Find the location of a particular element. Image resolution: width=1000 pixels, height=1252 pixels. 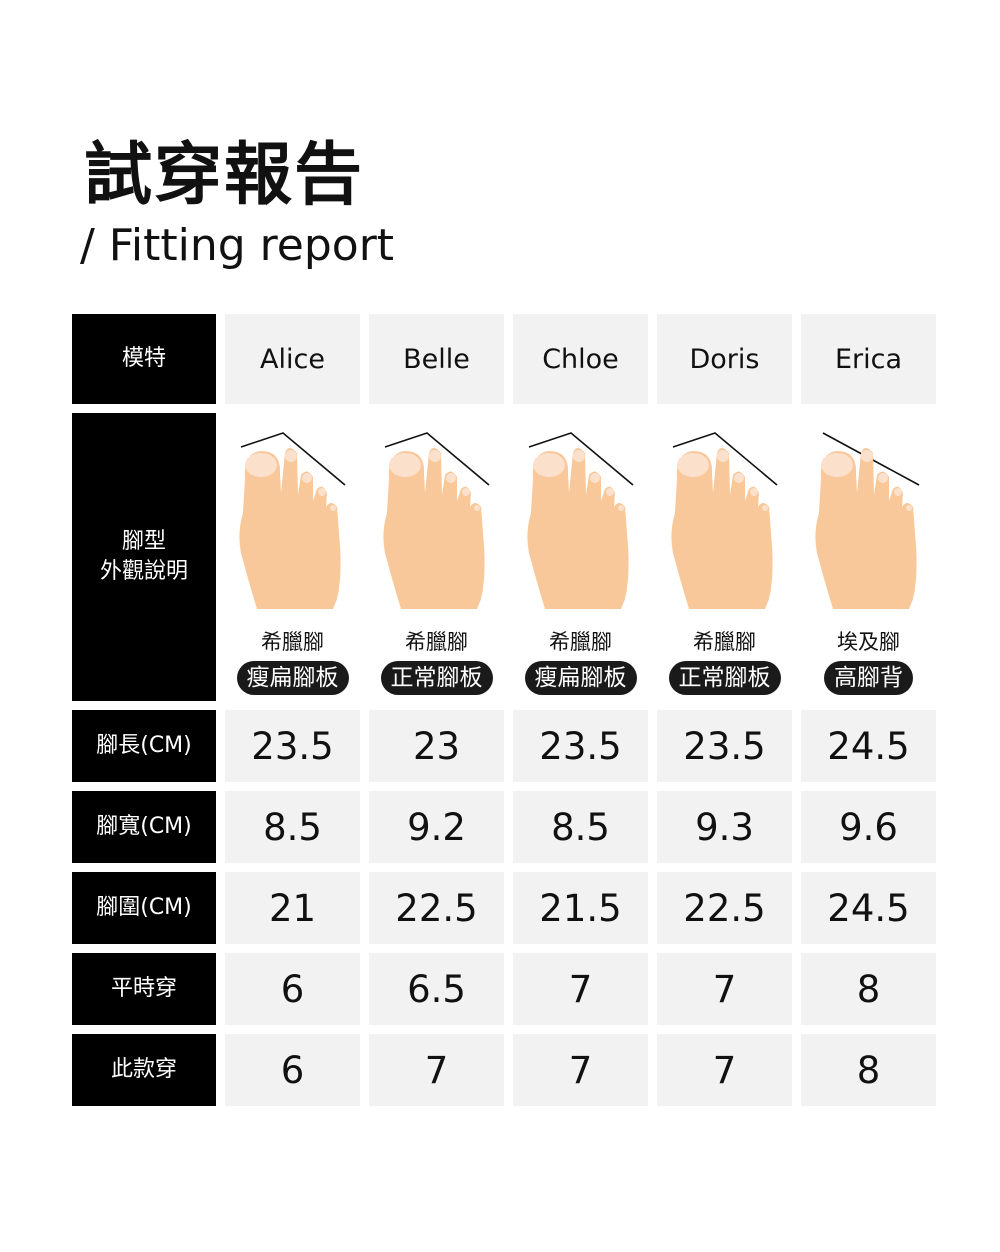

model-name: Alice is located at coordinates (292, 359).